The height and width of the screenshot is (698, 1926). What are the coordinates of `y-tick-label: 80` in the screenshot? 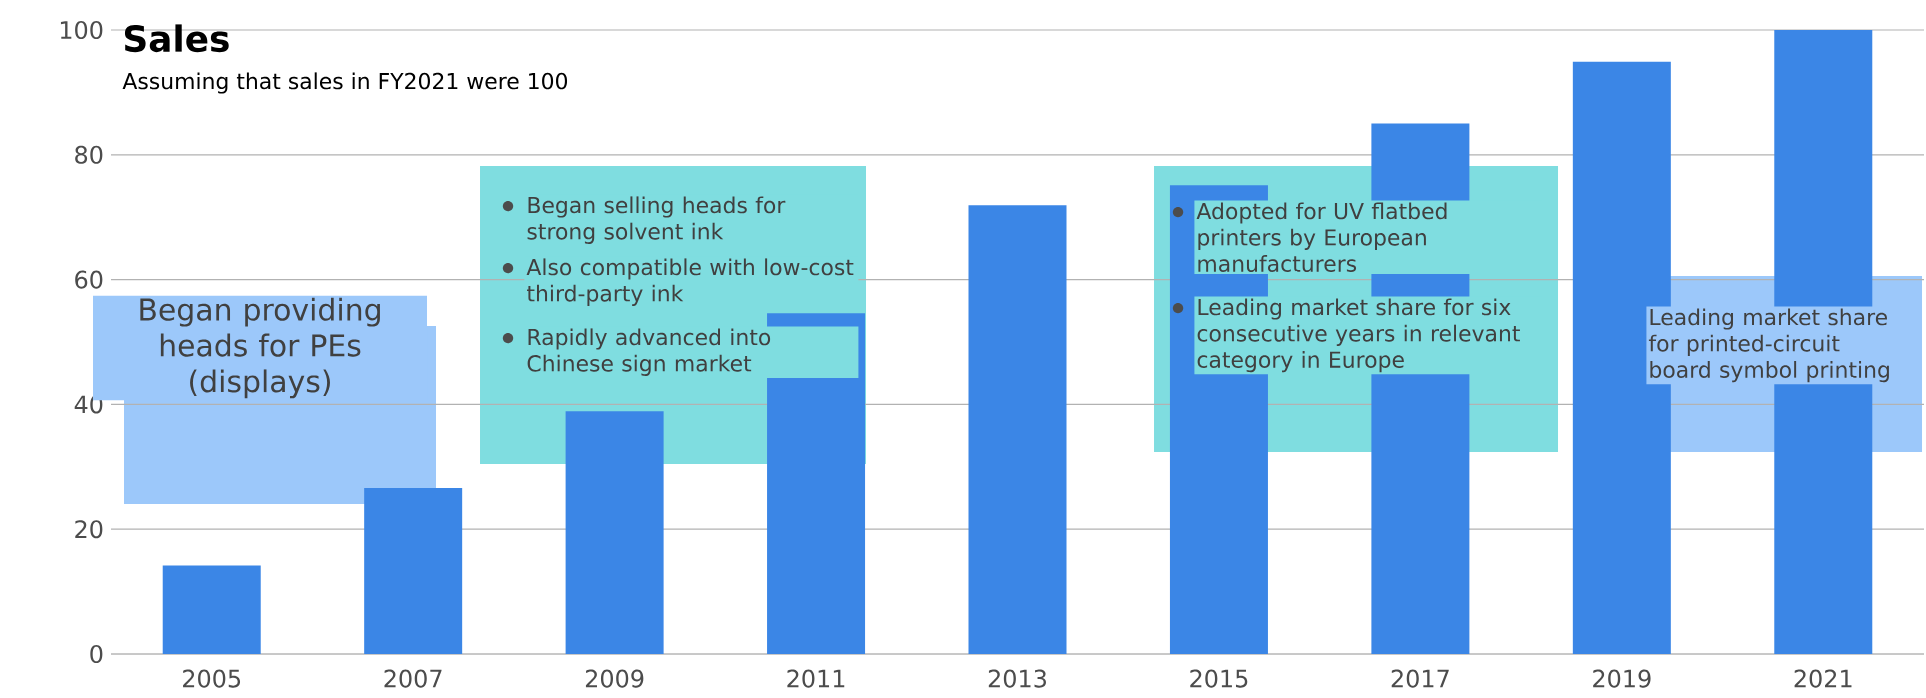 It's located at (89, 154).